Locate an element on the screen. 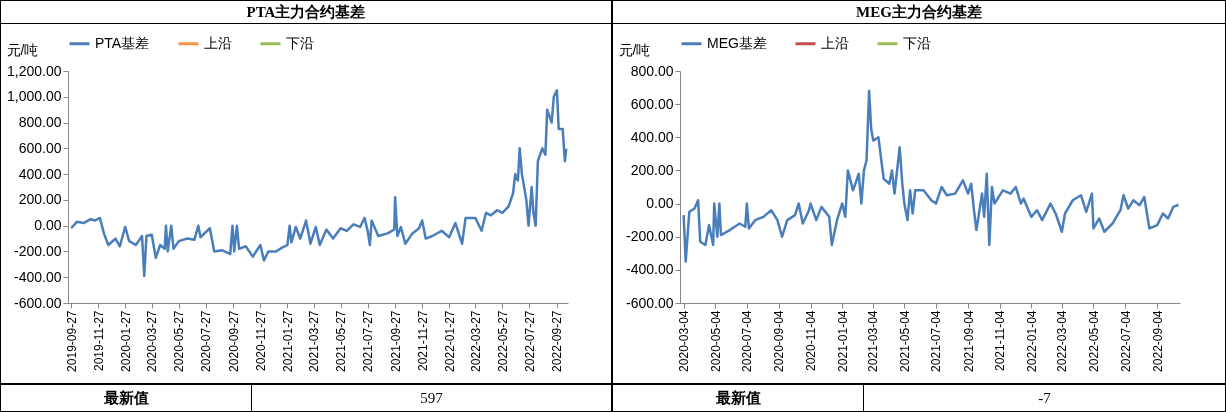 This screenshot has height=412, width=1226. x-tick-label: 2021-11-04 is located at coordinates (1000, 340).